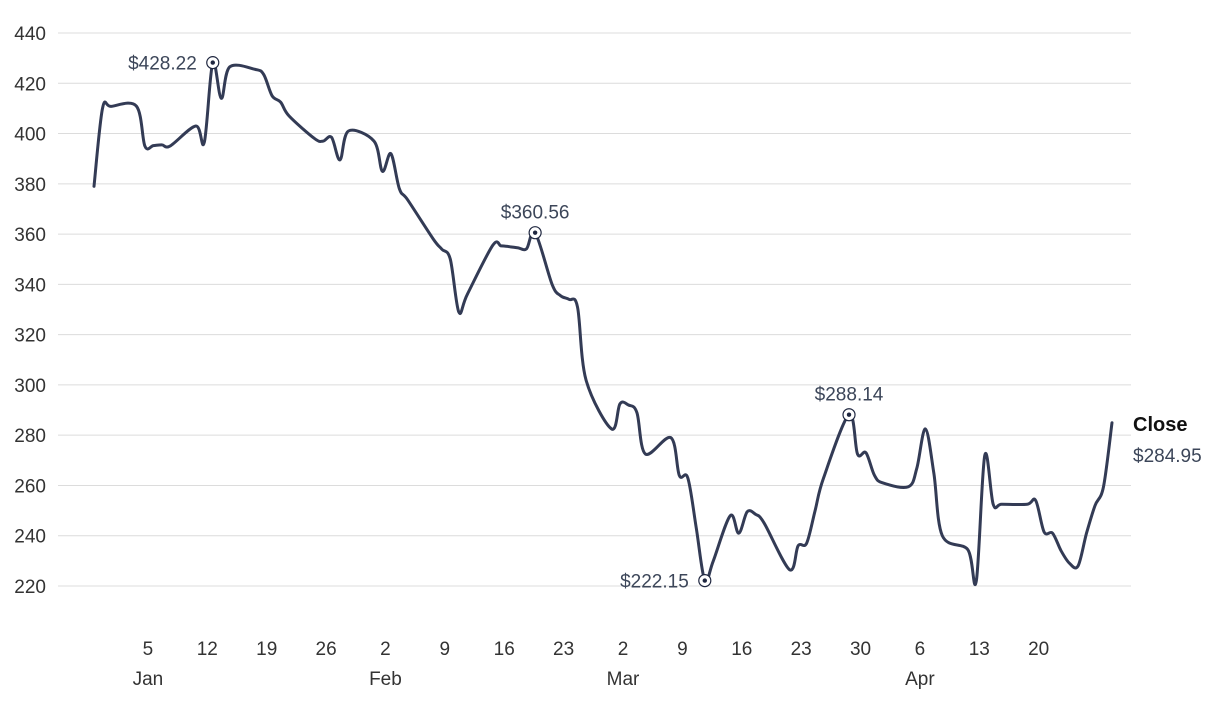  I want to click on end-label-value: $284.95, so click(1167, 456).